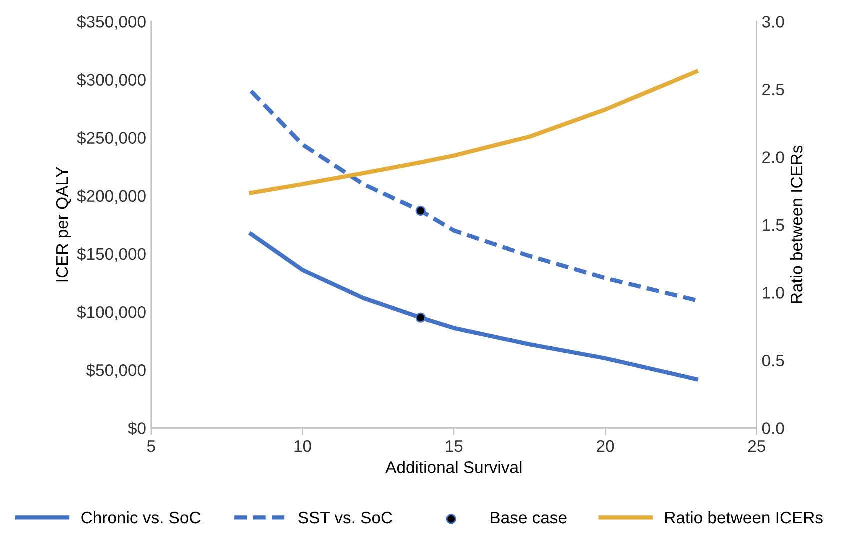 The width and height of the screenshot is (841, 542). What do you see at coordinates (796, 225) in the screenshot?
I see `y2-axis-title: Ratio between ICERs` at bounding box center [796, 225].